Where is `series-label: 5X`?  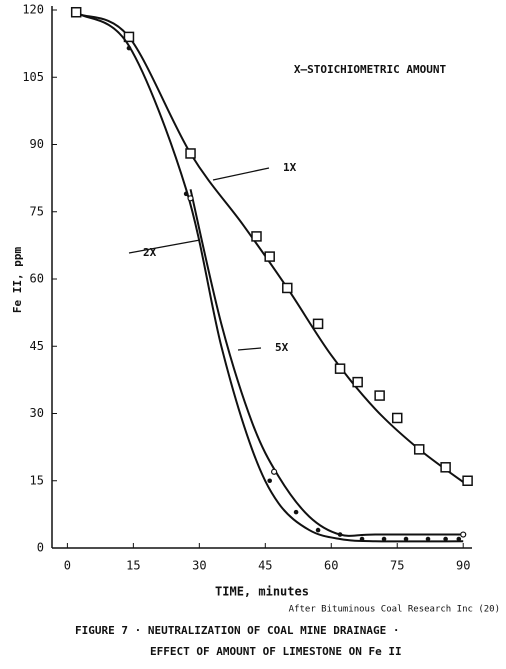 series-label: 5X is located at coordinates (282, 347).